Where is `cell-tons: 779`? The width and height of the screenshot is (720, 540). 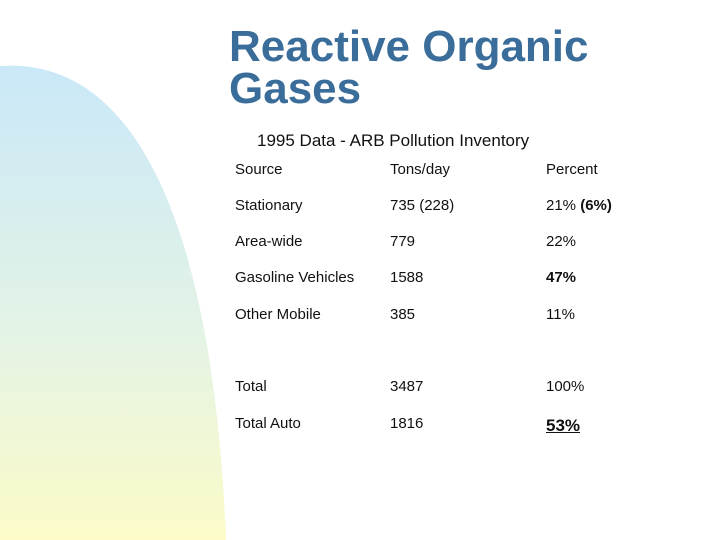 cell-tons: 779 is located at coordinates (403, 241).